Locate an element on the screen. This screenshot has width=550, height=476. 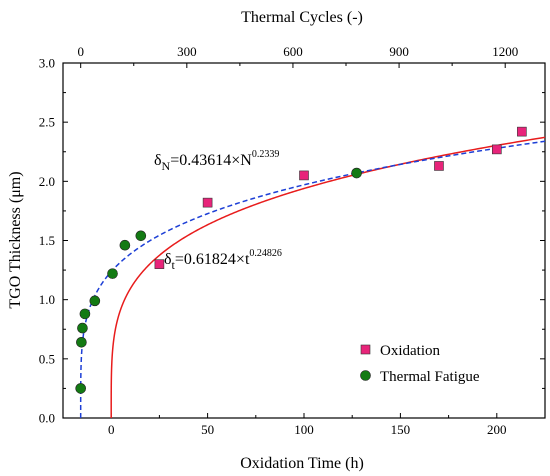
x-tick-label: 200 is located at coordinates (497, 429).